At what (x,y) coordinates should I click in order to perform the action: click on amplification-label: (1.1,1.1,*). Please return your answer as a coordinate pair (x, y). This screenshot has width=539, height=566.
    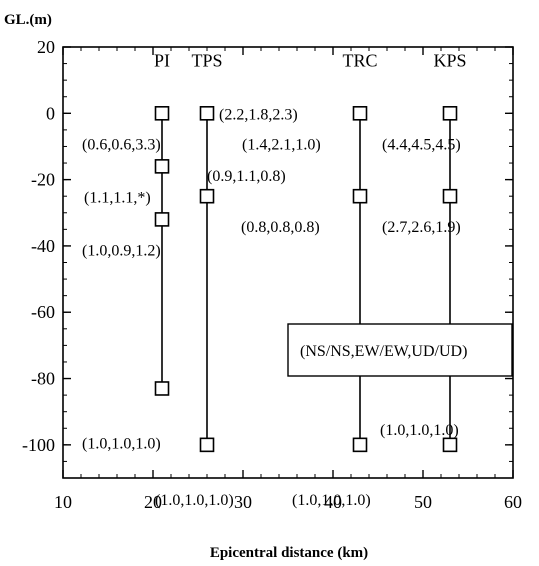
    Looking at the image, I should click on (117, 197).